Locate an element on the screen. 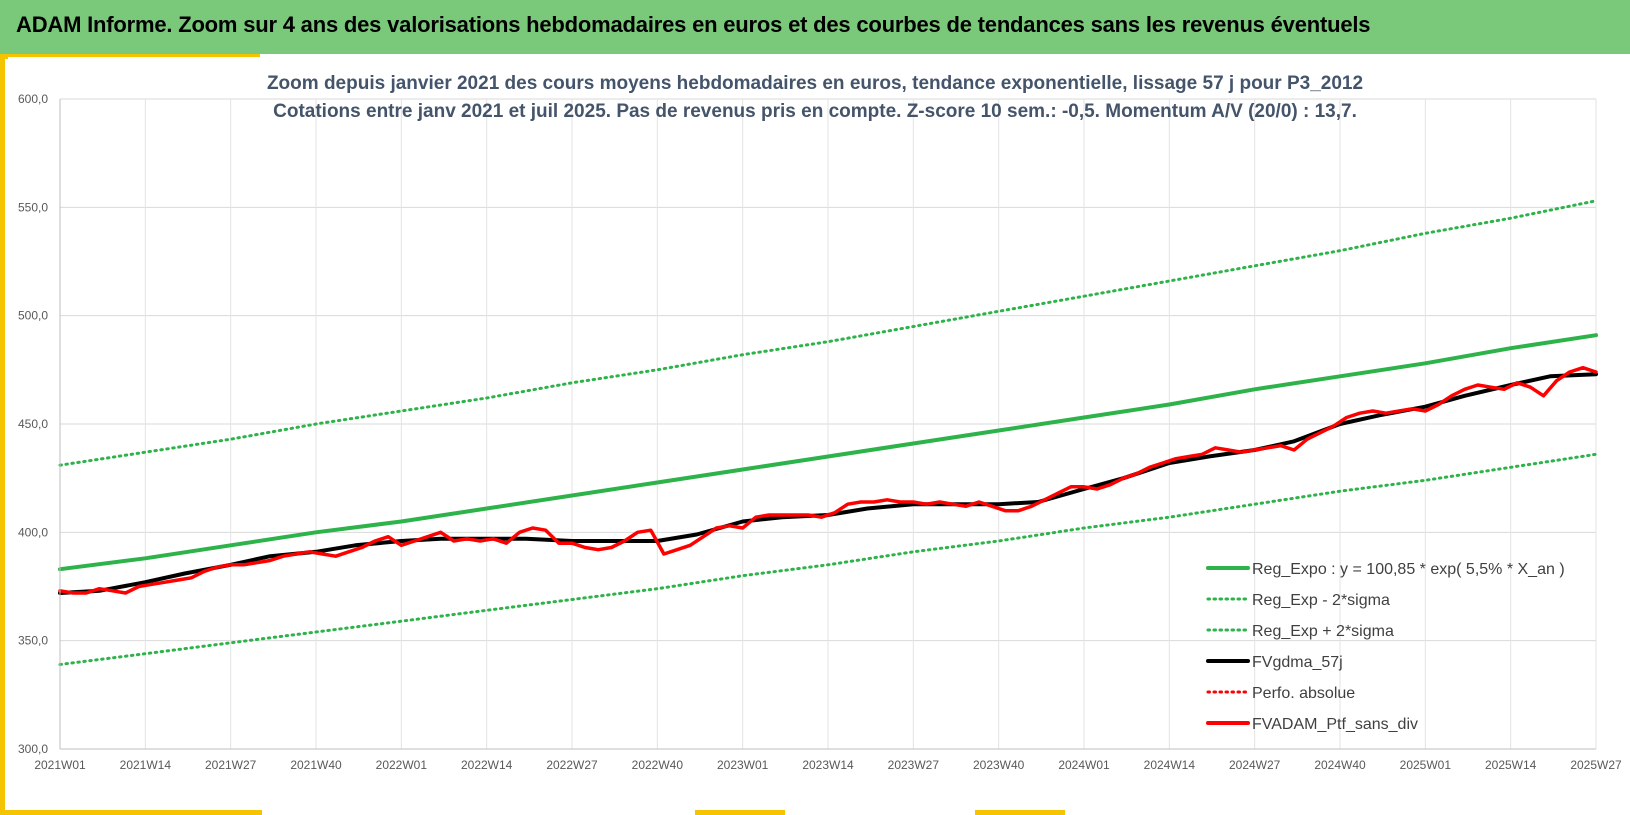  x-tick-label: 2024W27 is located at coordinates (1255, 765).